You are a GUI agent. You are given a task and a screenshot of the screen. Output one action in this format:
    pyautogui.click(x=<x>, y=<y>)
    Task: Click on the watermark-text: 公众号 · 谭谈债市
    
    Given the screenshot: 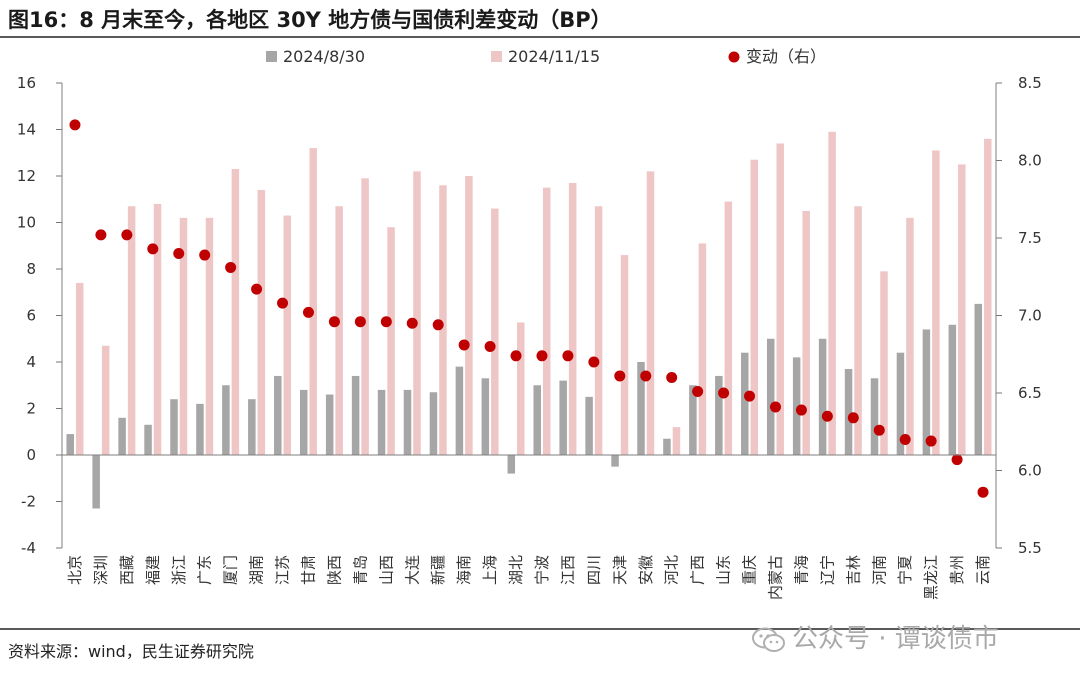 What is the action you would take?
    pyautogui.click(x=895, y=639)
    